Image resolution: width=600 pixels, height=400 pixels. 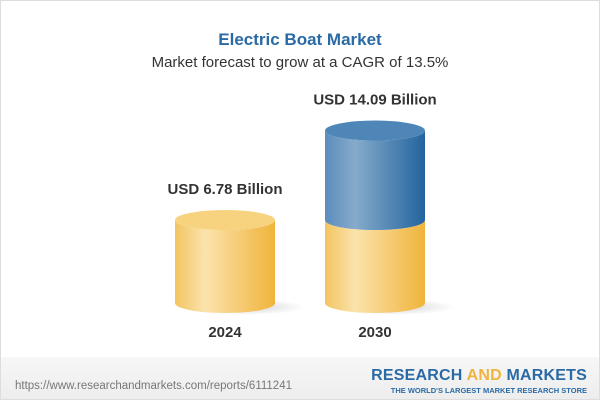 What do you see at coordinates (224, 189) in the screenshot?
I see `data-label: USD 6.78 Billion` at bounding box center [224, 189].